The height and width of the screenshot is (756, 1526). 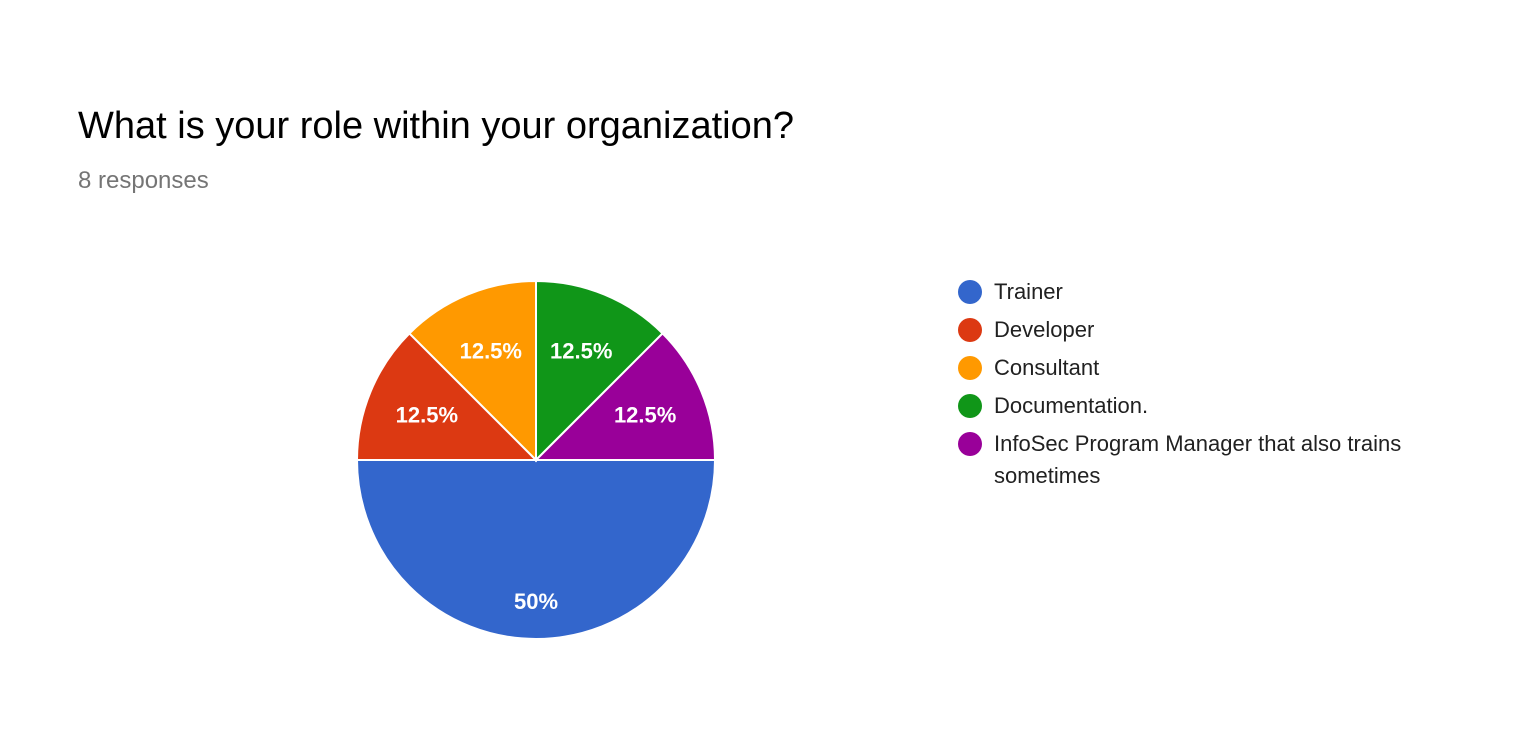 I want to click on legend-label: Trainer, so click(x=1028, y=291).